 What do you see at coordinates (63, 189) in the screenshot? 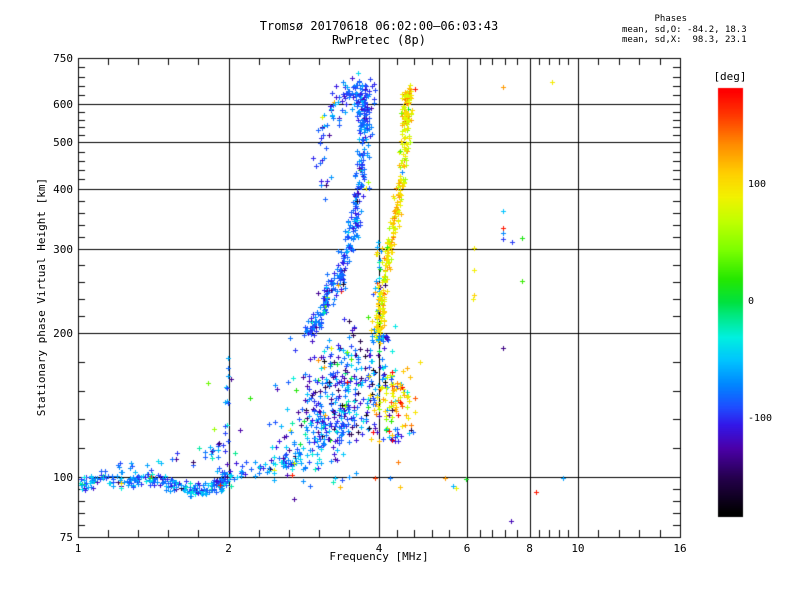
I see `y-tick-label-400: 400` at bounding box center [63, 189].